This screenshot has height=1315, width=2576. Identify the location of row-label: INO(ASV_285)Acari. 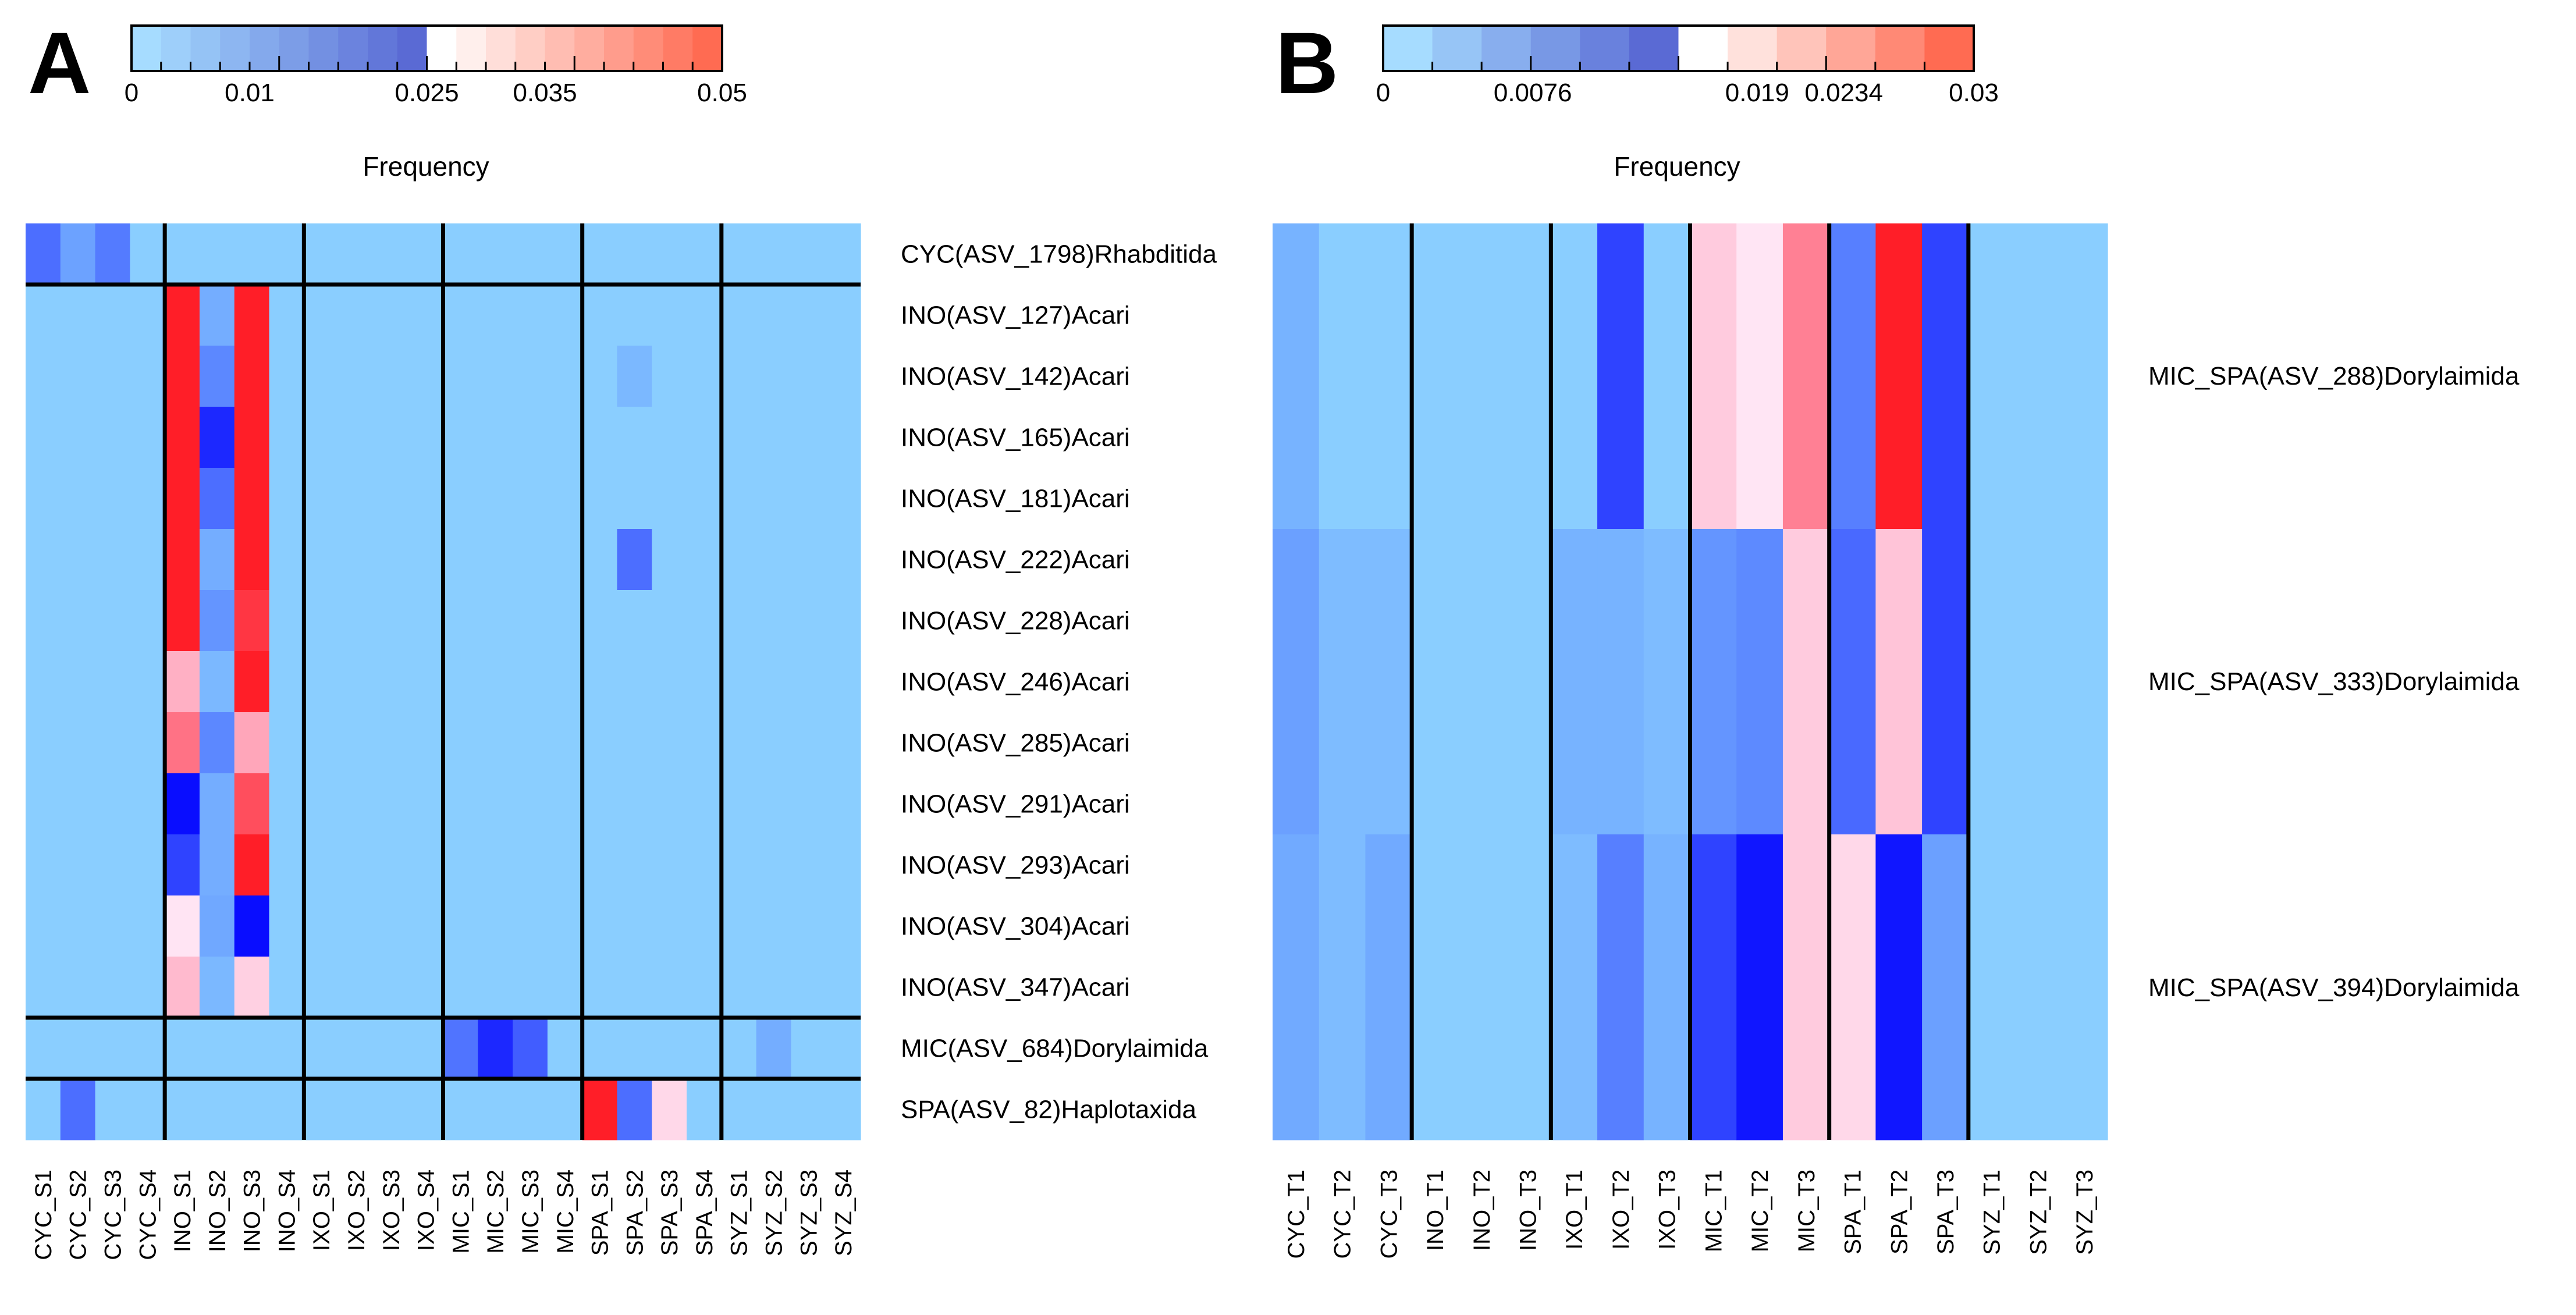
(1015, 743).